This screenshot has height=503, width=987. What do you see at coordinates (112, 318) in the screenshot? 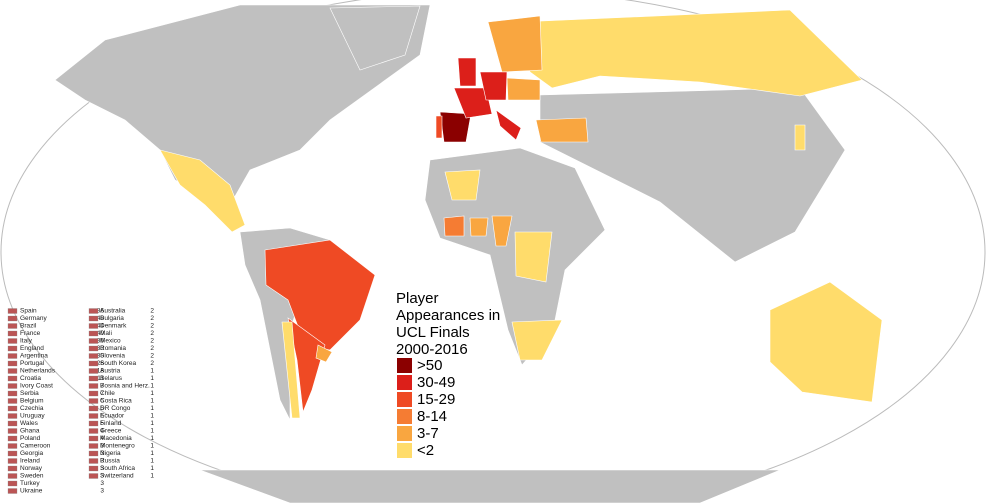
I see `country-name: Bulgaria` at bounding box center [112, 318].